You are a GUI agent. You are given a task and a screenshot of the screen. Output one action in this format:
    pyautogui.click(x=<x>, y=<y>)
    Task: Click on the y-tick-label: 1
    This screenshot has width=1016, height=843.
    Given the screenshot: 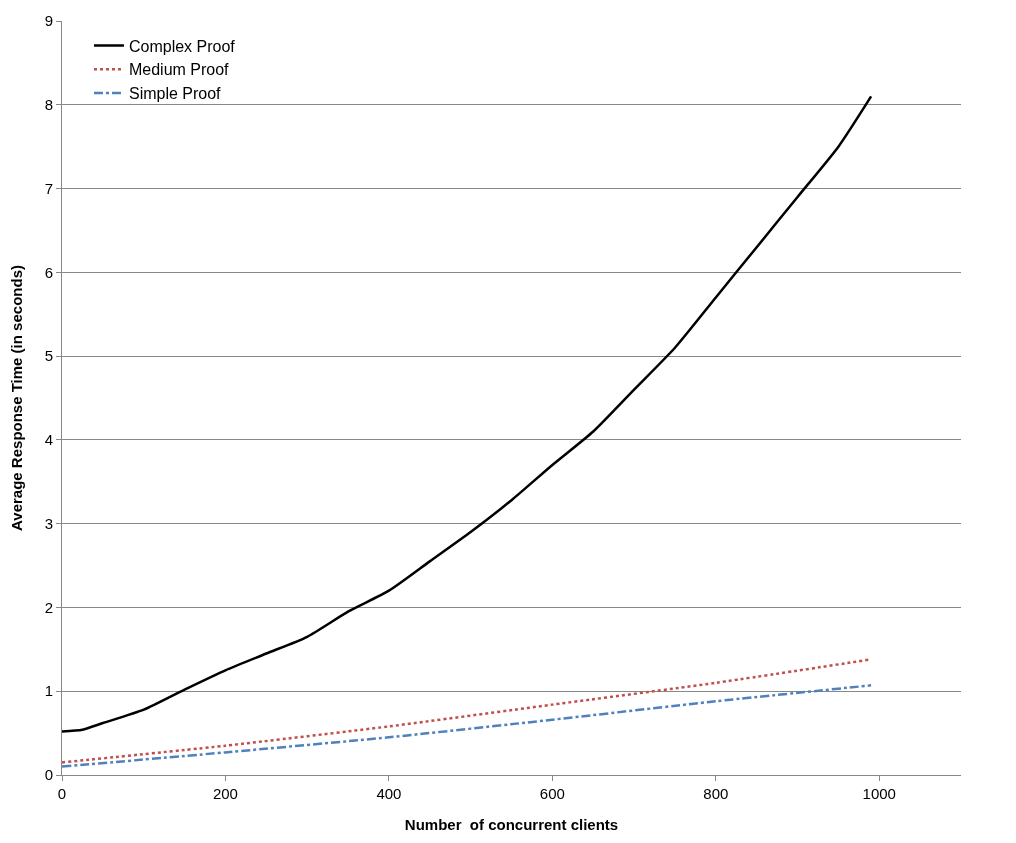 What is the action you would take?
    pyautogui.click(x=48, y=691)
    